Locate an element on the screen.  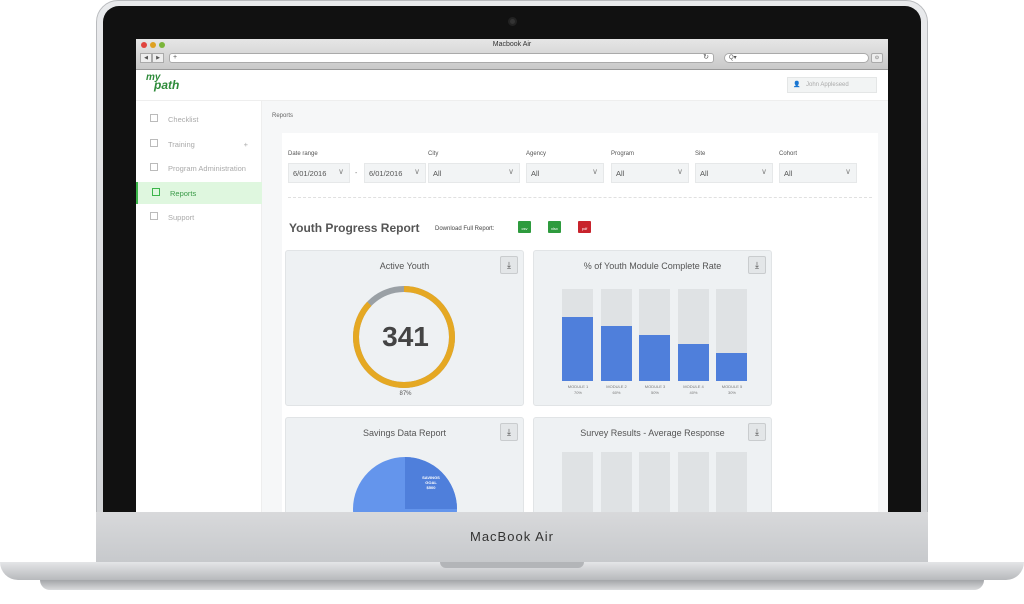
download-pdf-icon: pdf is located at coordinates (584, 227).